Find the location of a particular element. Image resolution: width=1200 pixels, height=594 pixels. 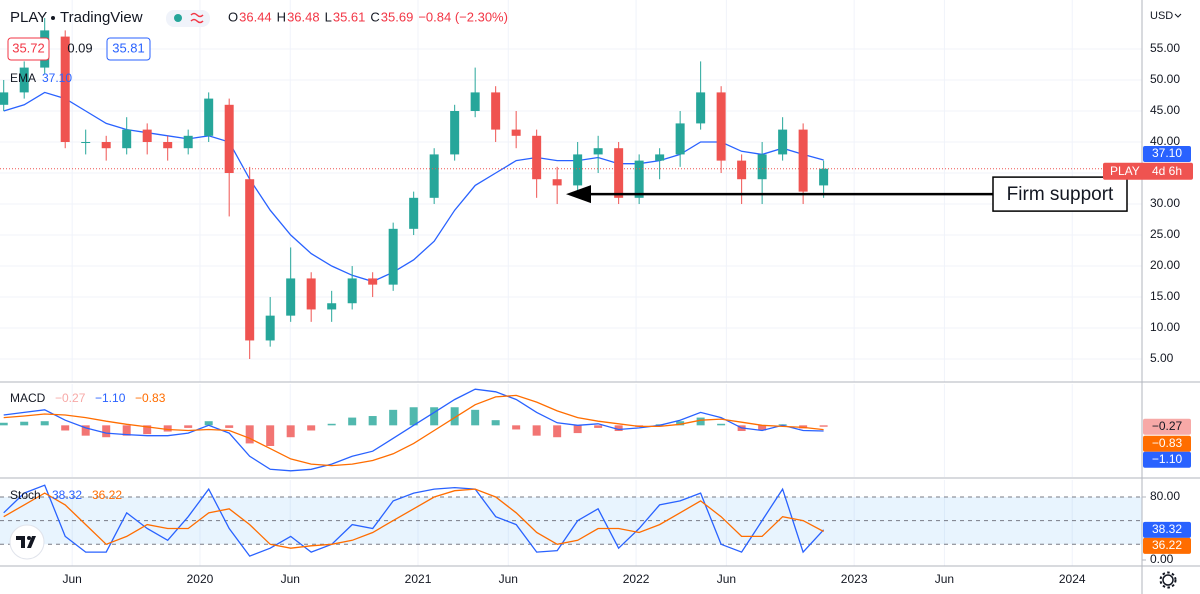

macd-legend-hist: −0.27 is located at coordinates (70, 398).